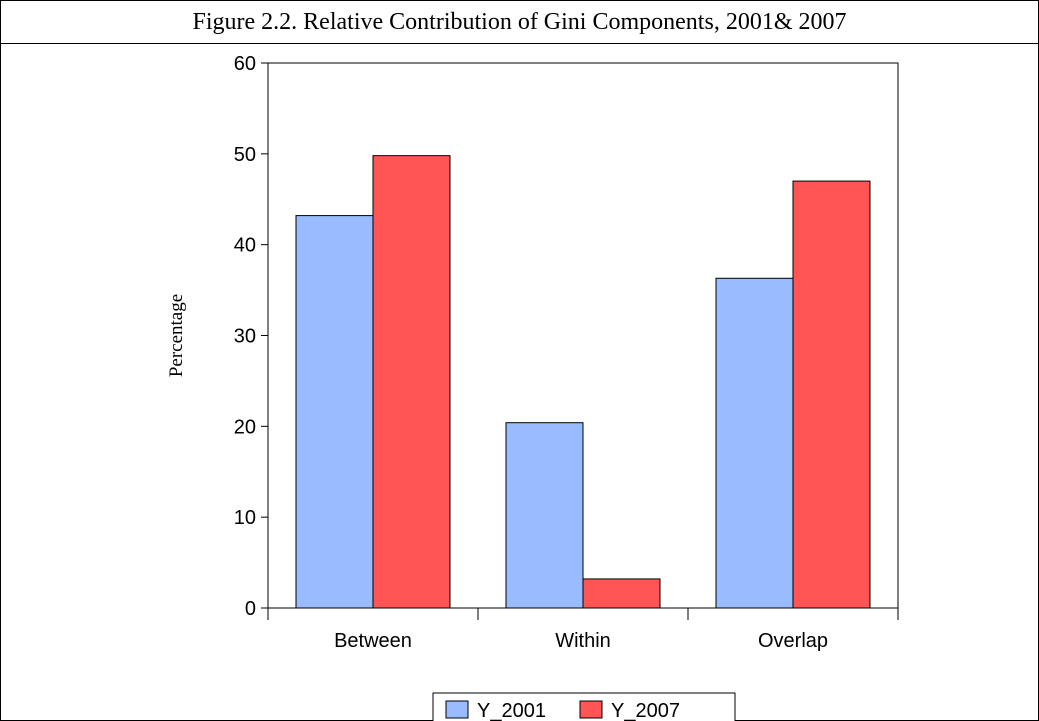  Describe the element at coordinates (754, 443) in the screenshot. I see `bar-y-2001-overlap` at that location.